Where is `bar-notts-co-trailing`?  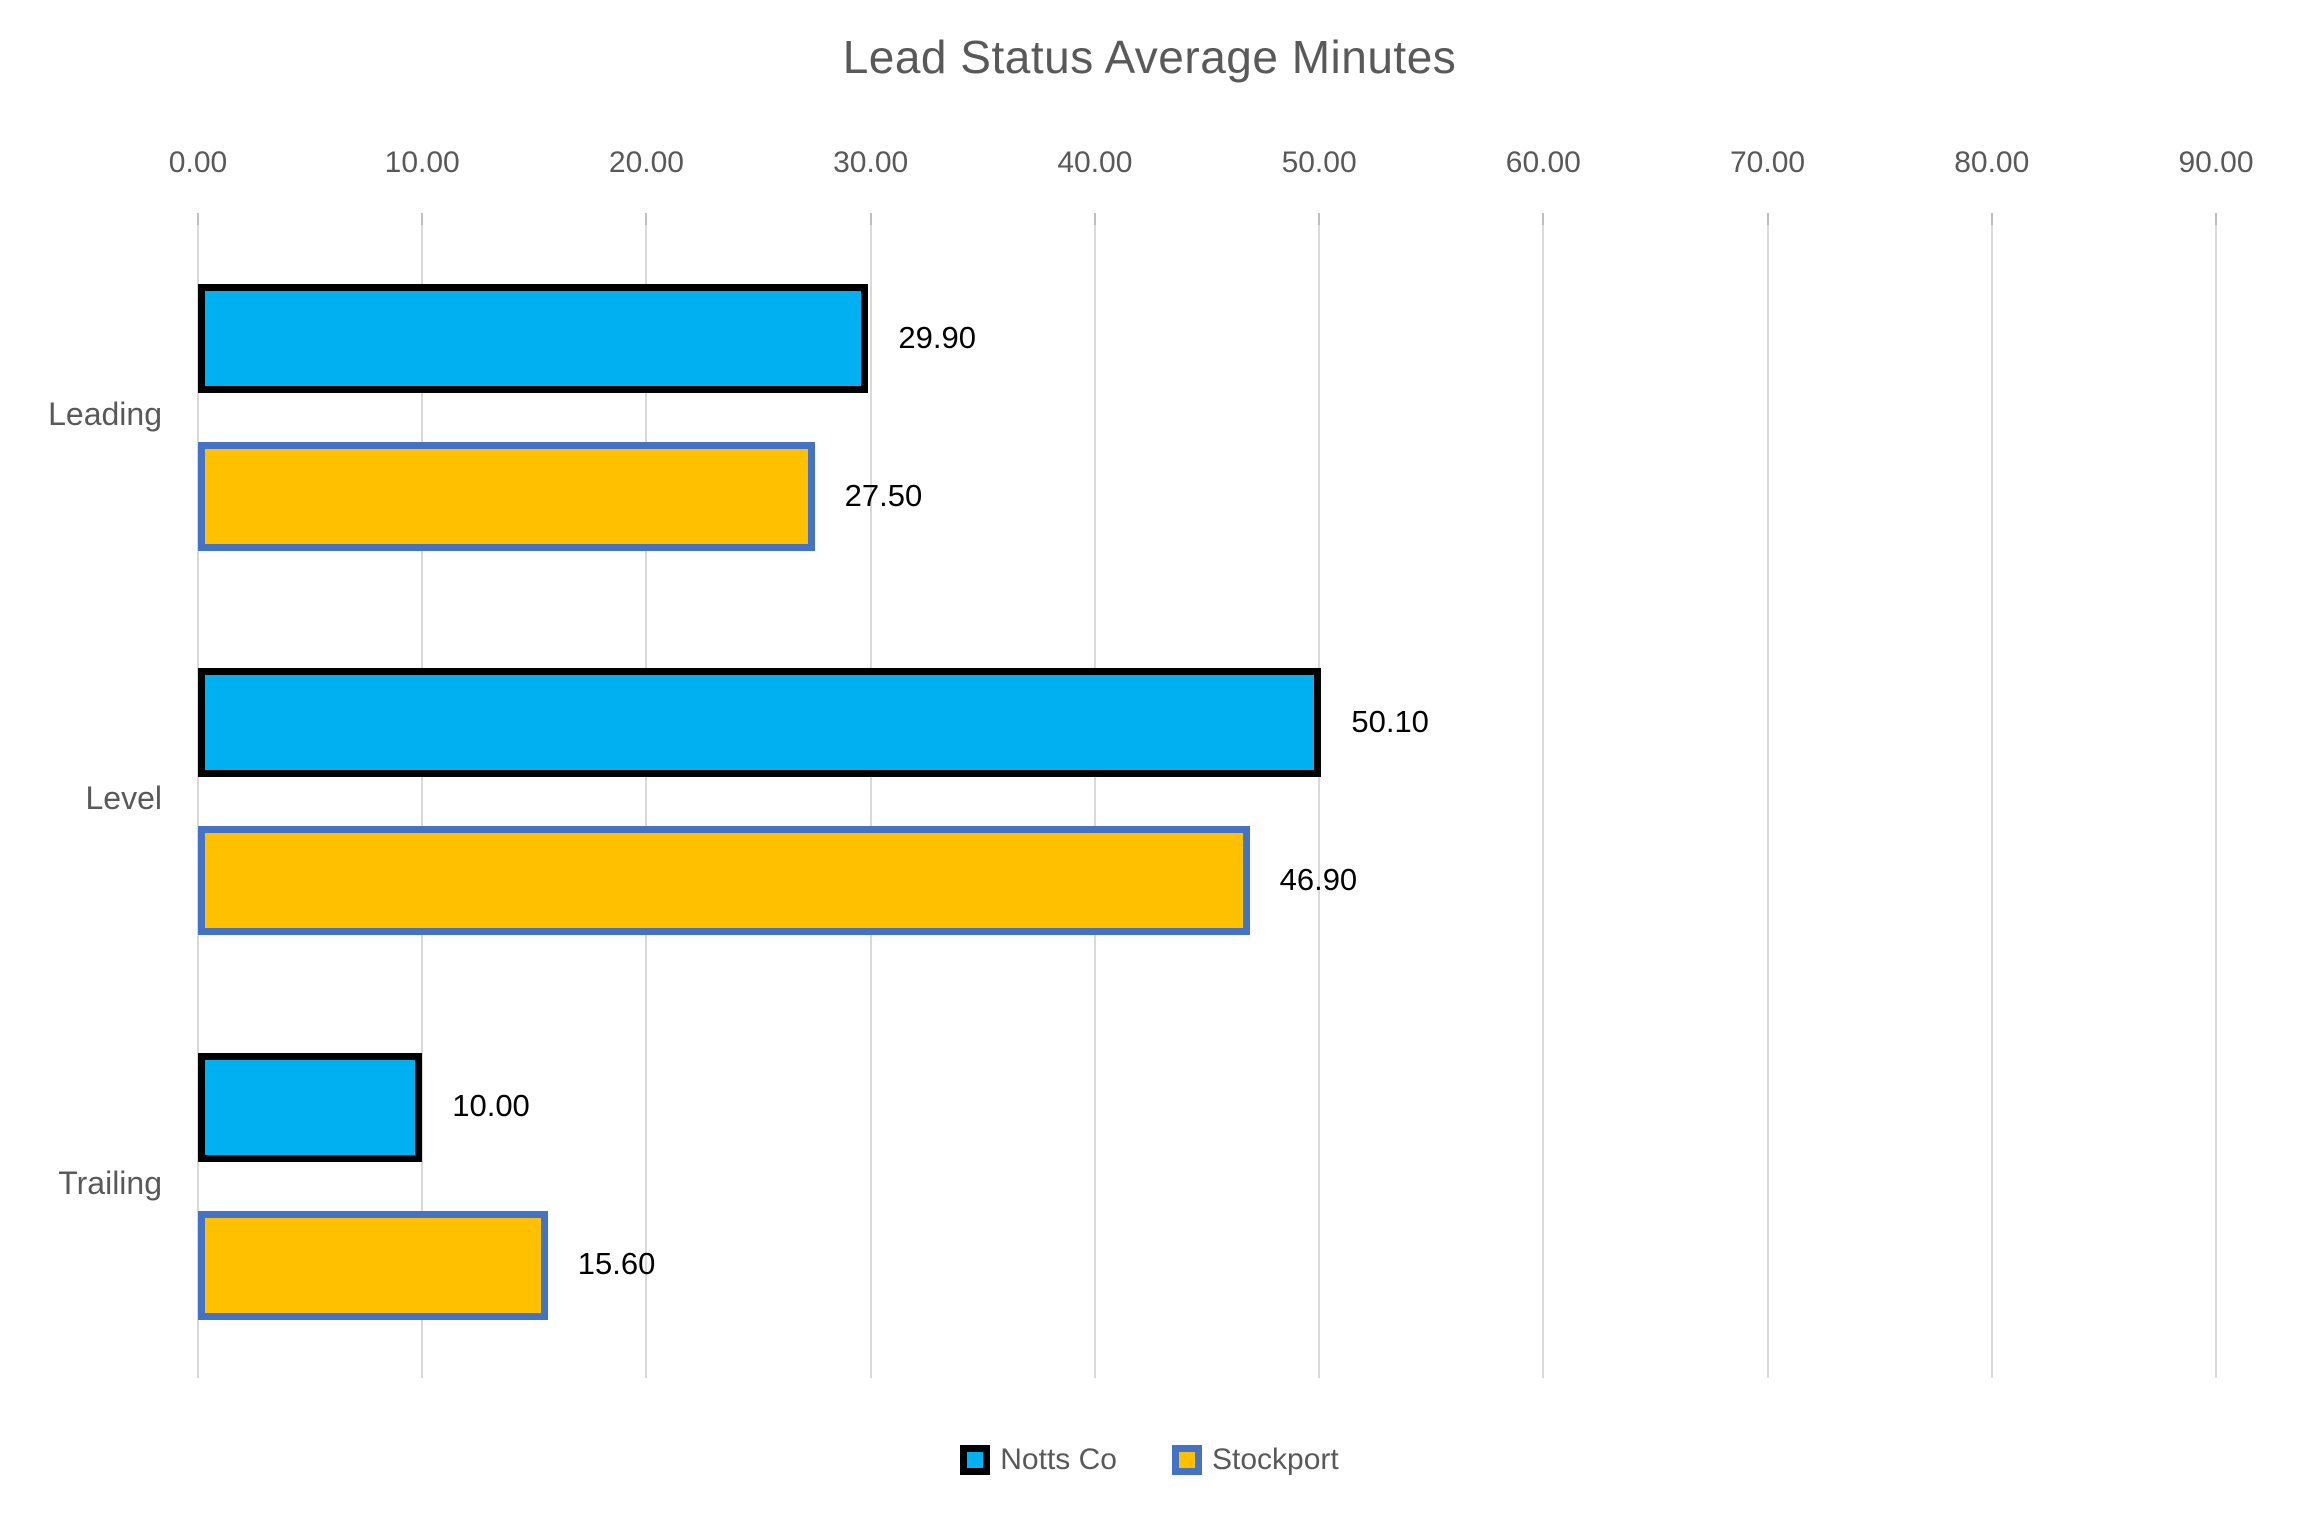
bar-notts-co-trailing is located at coordinates (310, 1107).